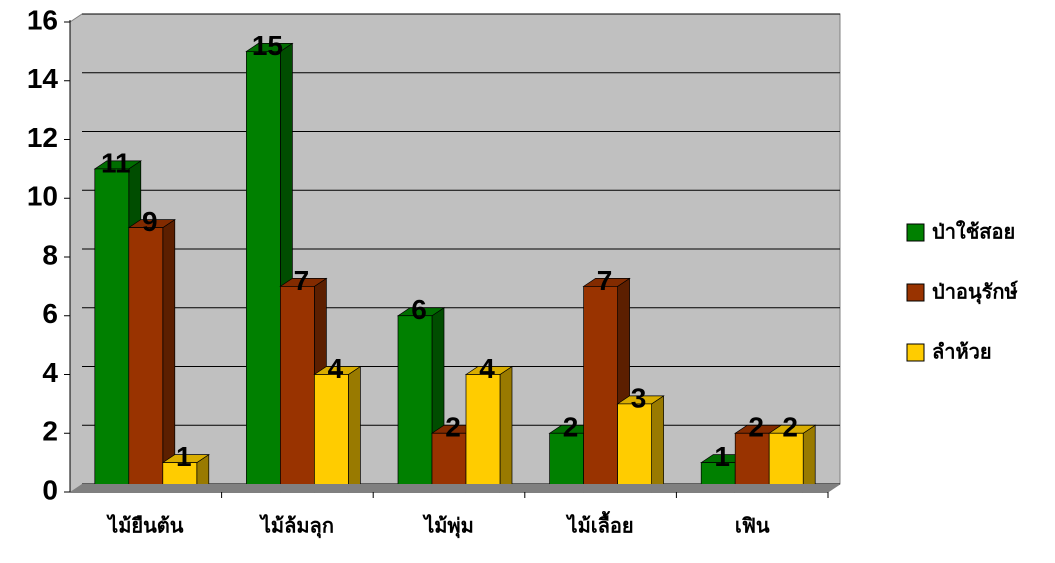  What do you see at coordinates (973, 232) in the screenshot?
I see `legend-label: ป่าใช้สอย` at bounding box center [973, 232].